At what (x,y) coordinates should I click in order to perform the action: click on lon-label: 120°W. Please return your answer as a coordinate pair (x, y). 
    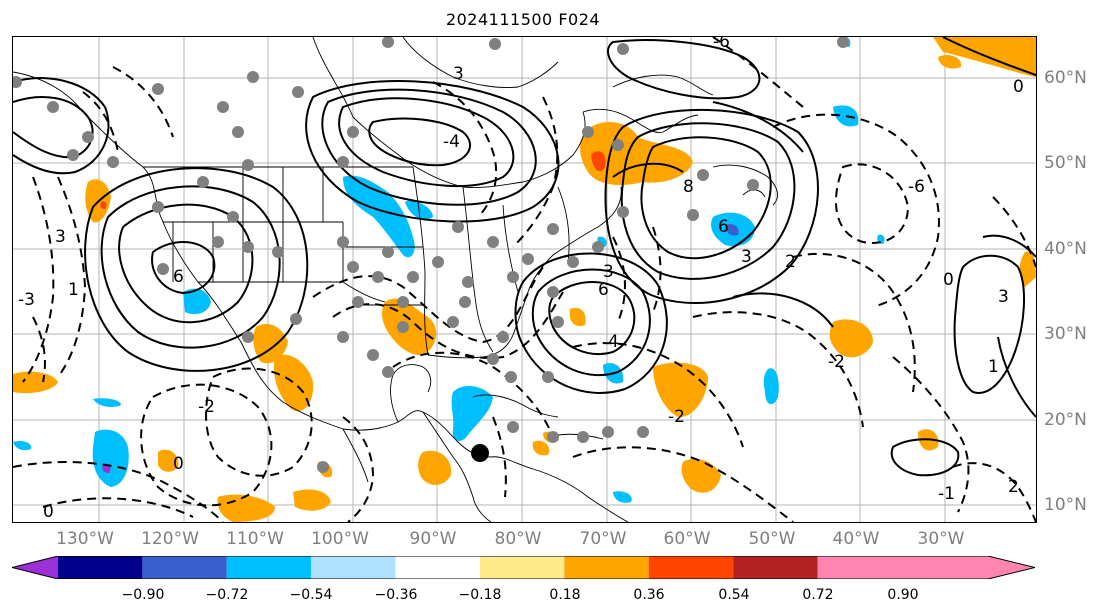
    Looking at the image, I should click on (170, 539).